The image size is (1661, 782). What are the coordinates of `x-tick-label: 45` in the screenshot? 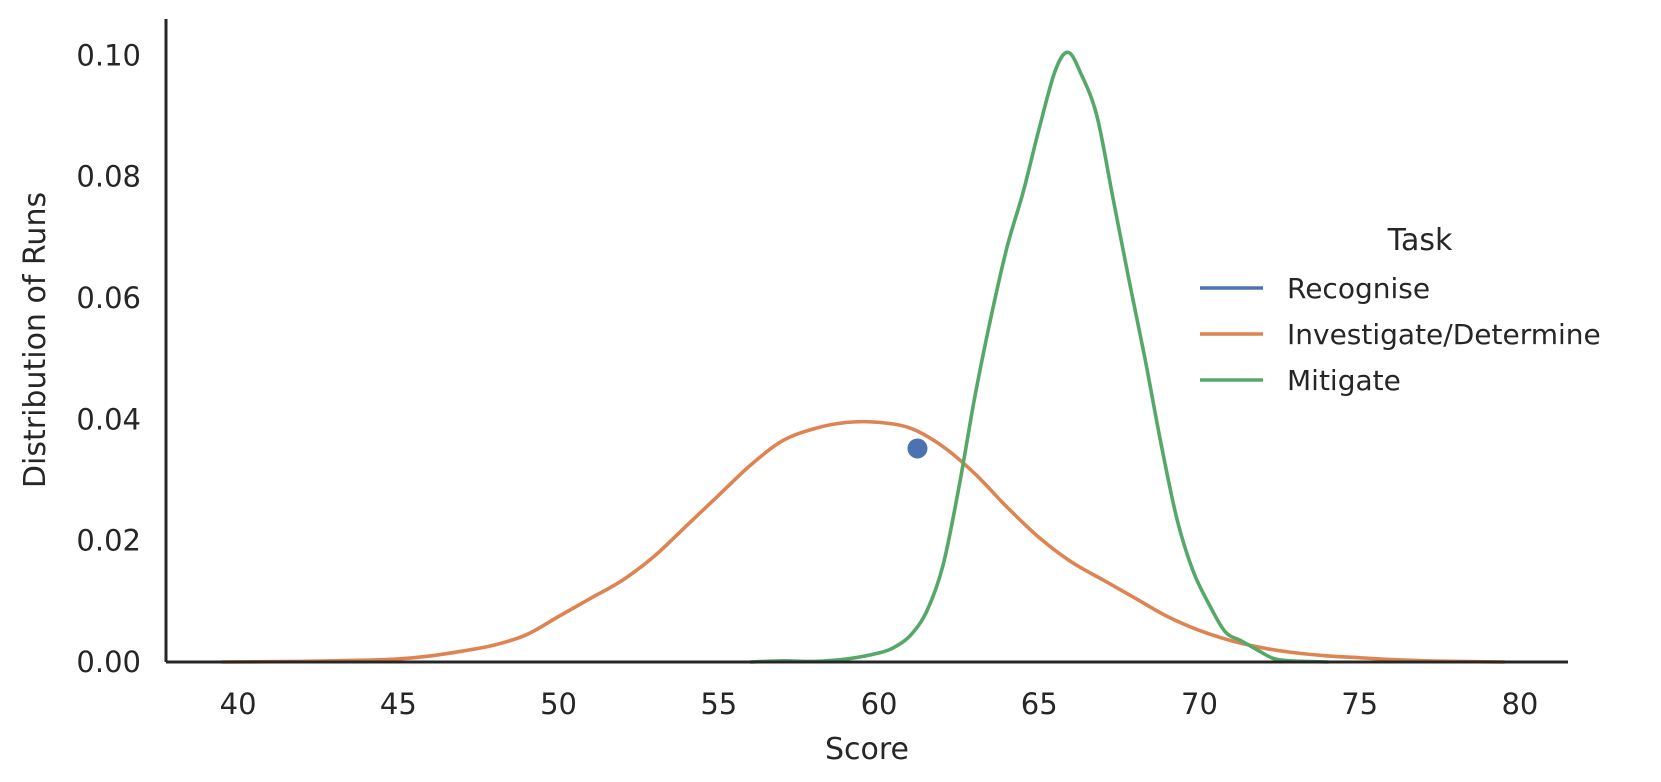 It's located at (398, 704).